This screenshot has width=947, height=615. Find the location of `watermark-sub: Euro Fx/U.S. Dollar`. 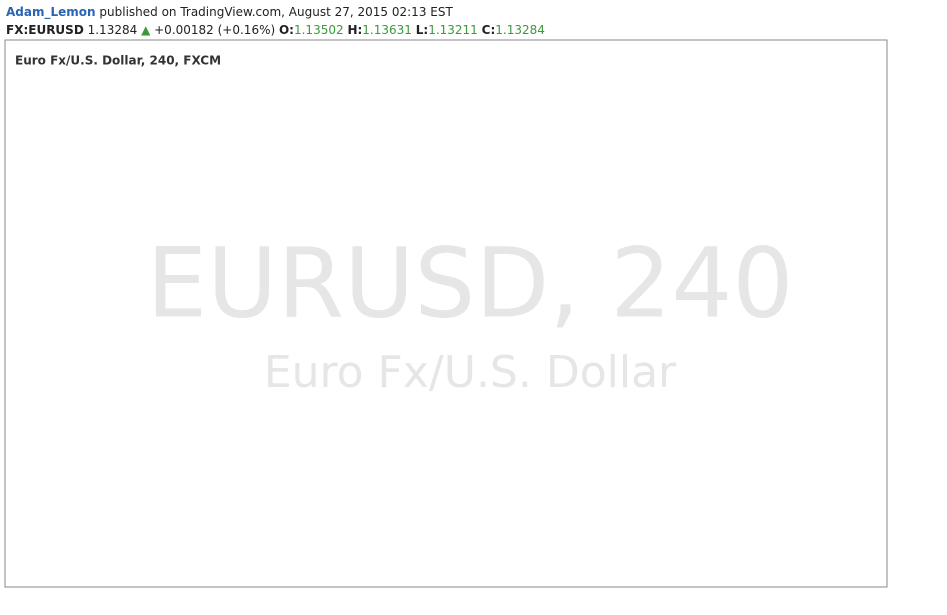

watermark-sub: Euro Fx/U.S. Dollar is located at coordinates (470, 372).